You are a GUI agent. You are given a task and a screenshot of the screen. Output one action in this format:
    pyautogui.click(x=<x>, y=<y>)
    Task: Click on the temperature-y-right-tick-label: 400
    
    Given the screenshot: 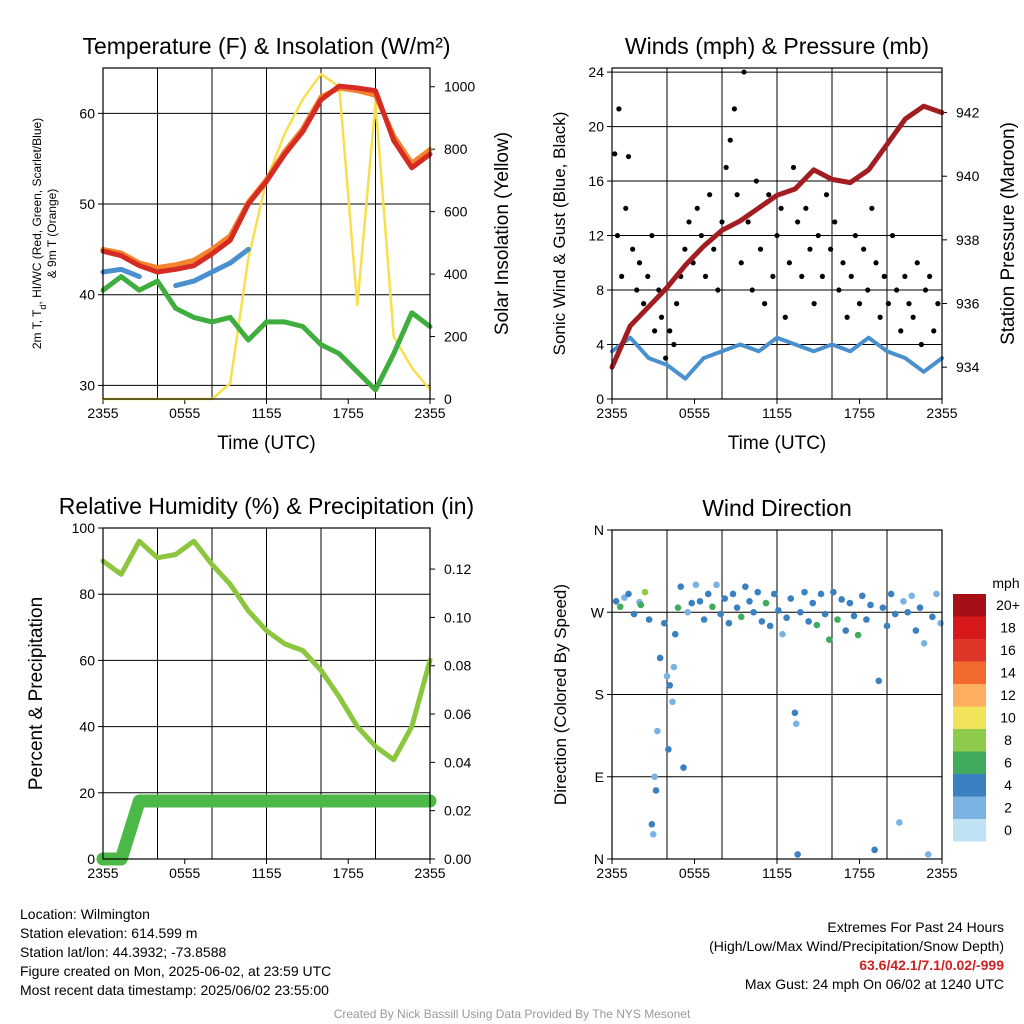 What is the action you would take?
    pyautogui.click(x=456, y=274)
    